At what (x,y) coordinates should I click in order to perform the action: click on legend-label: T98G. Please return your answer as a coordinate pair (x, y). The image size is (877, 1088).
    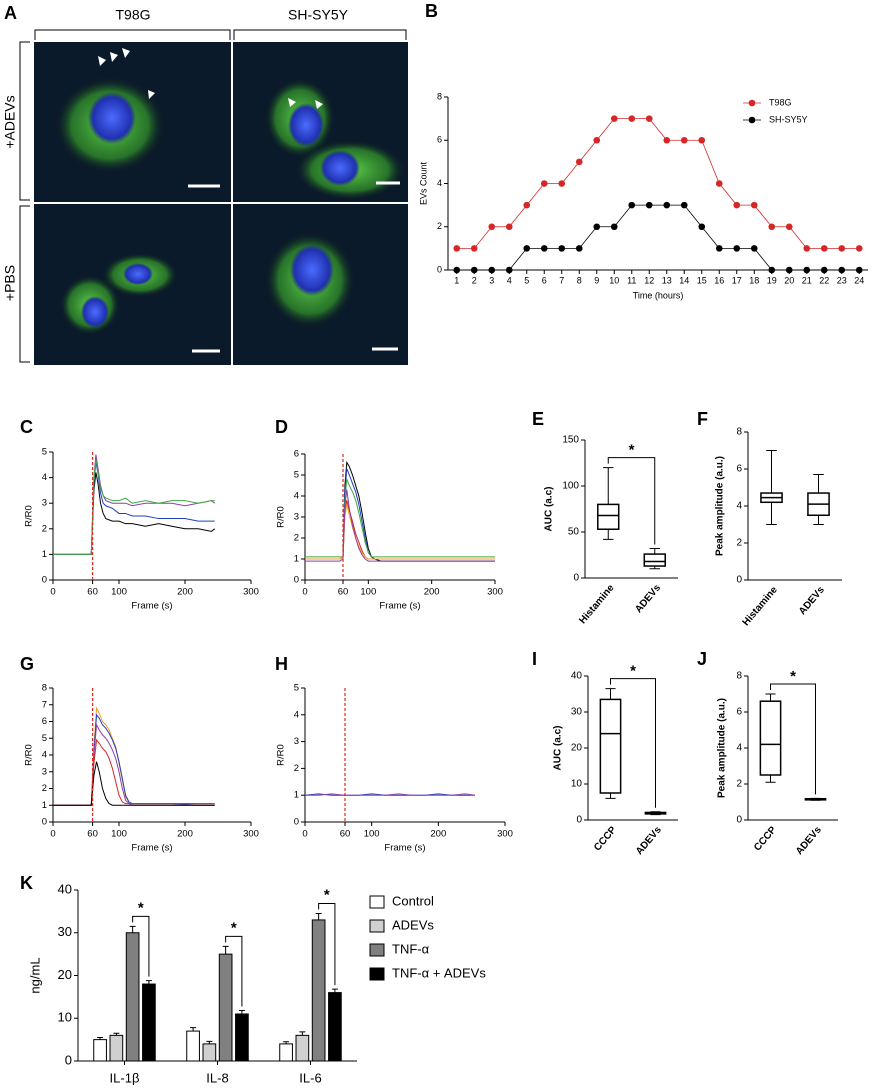
    Looking at the image, I should click on (780, 102).